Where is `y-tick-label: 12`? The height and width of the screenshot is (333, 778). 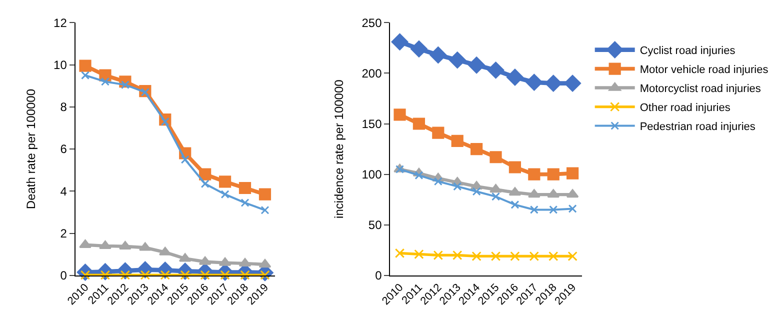 y-tick-label: 12 is located at coordinates (61, 23).